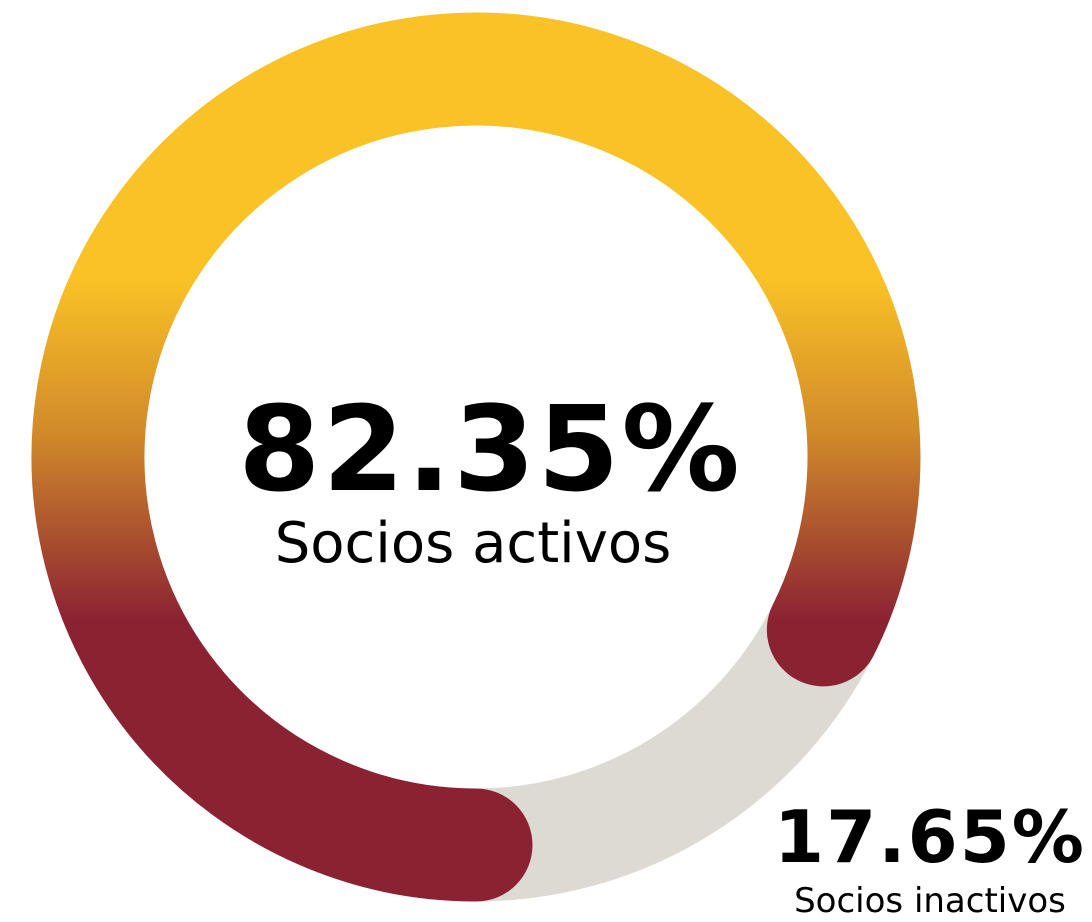 The image size is (1092, 922). Describe the element at coordinates (930, 837) in the screenshot. I see `secondary-value-label: 17.65%` at that location.